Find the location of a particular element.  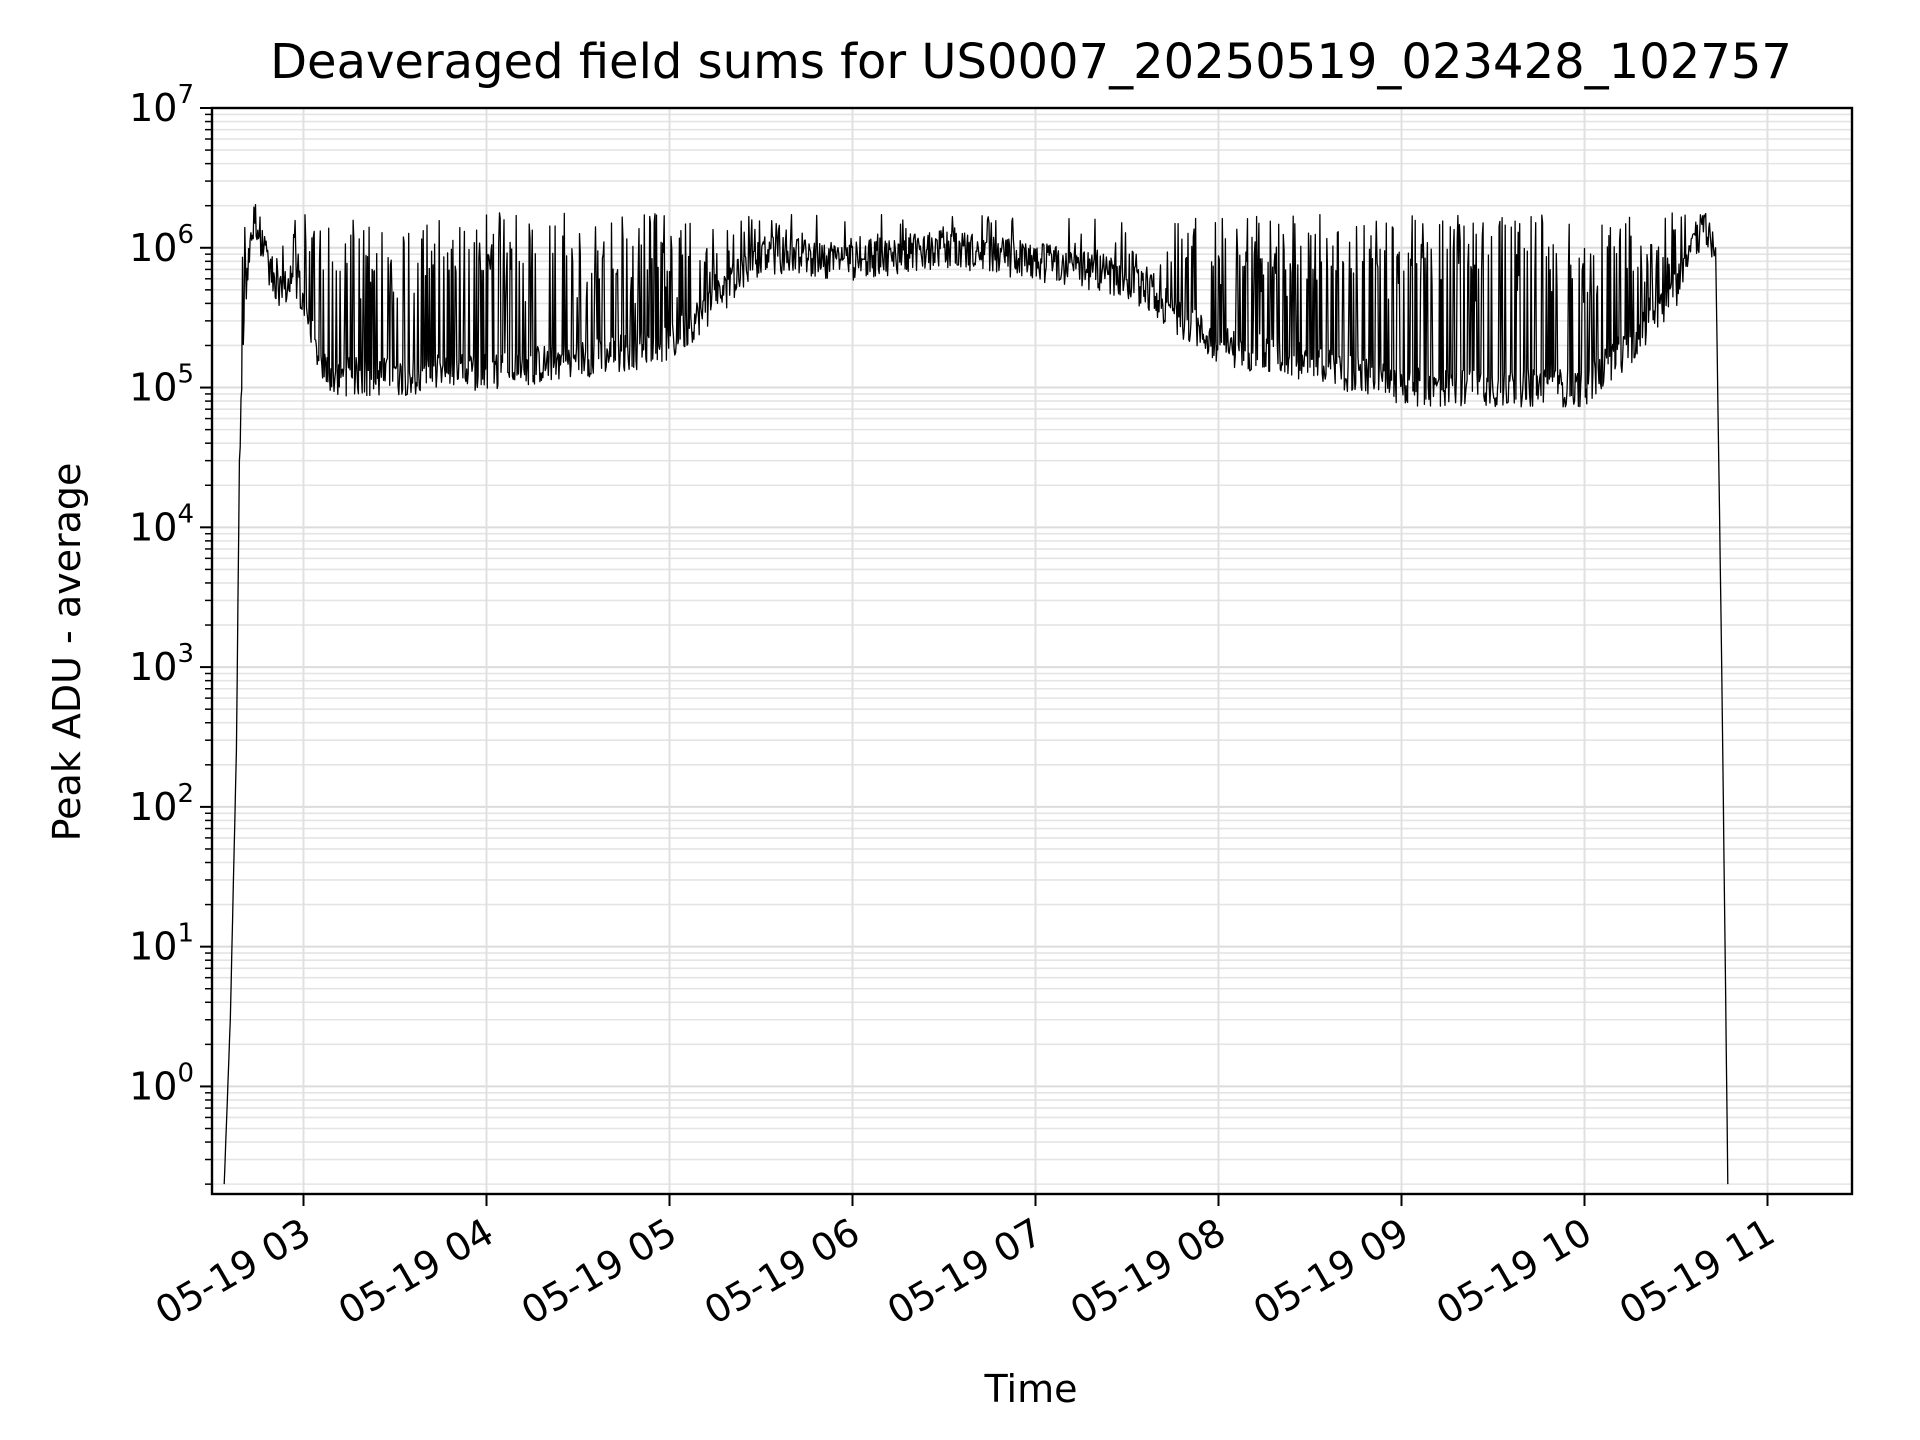

y-tick-label: 10⁵ is located at coordinates (161, 385).